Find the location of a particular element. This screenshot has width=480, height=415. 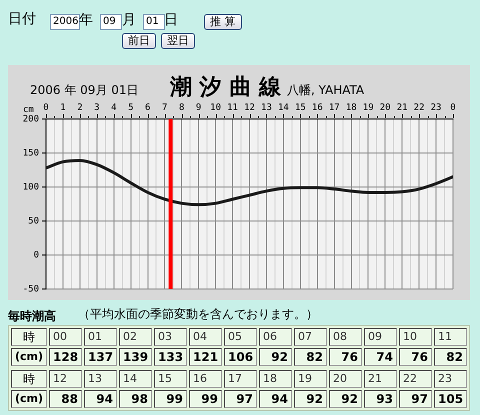

data-label: 133 is located at coordinates (170, 357).